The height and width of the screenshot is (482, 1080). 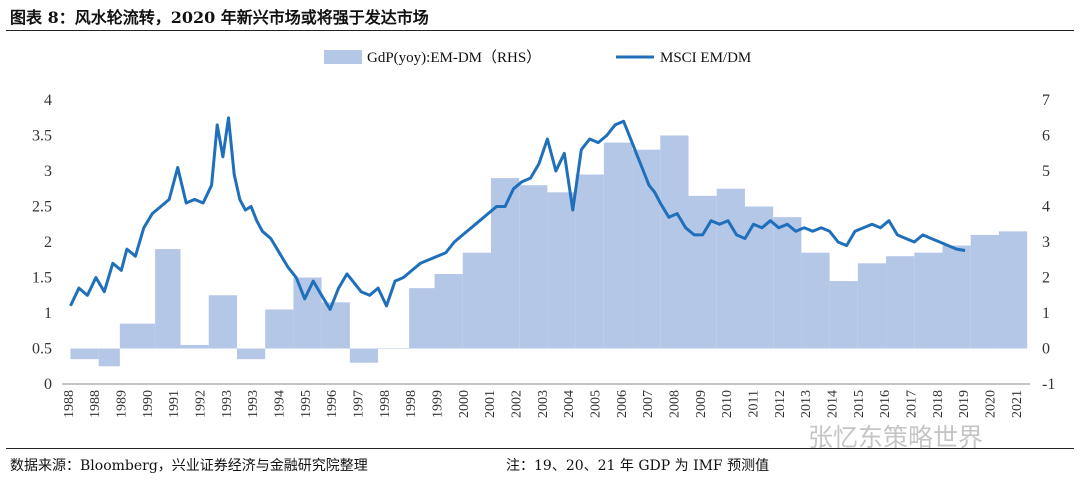 I want to click on x-tick-label: 2001, so click(x=490, y=404).